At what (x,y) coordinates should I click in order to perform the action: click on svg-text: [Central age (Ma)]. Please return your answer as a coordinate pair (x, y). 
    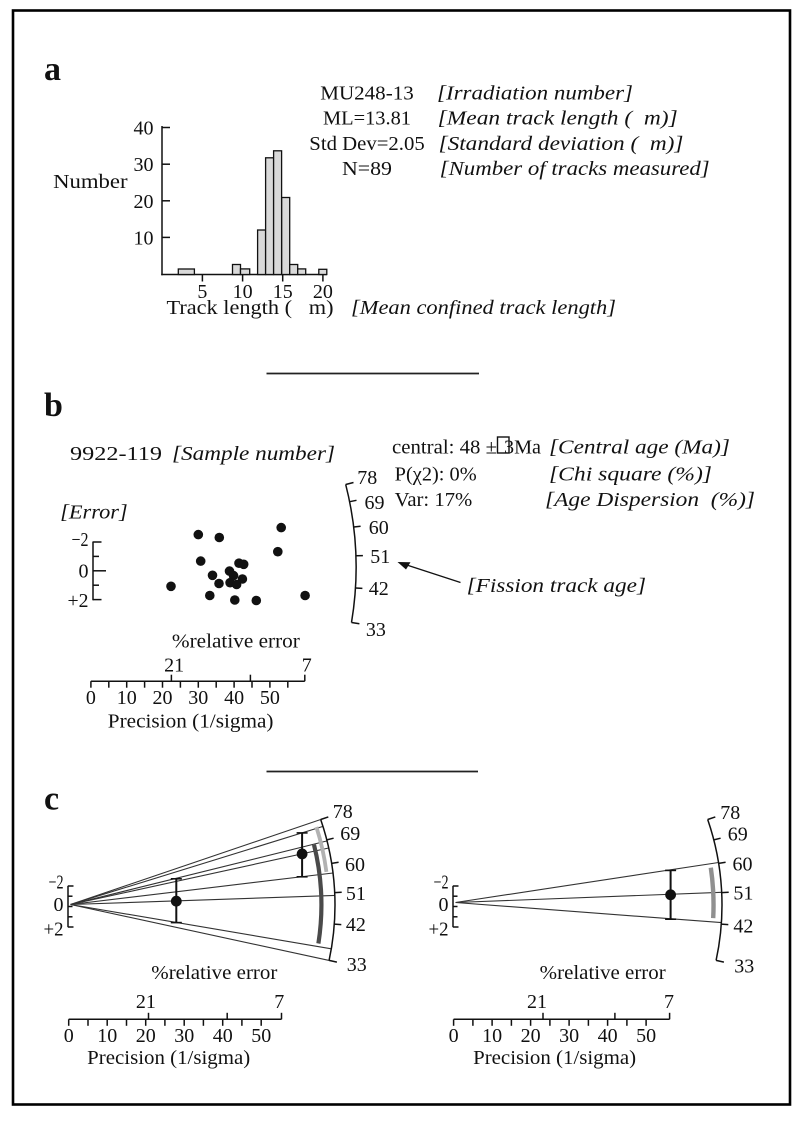
    Looking at the image, I should click on (639, 448).